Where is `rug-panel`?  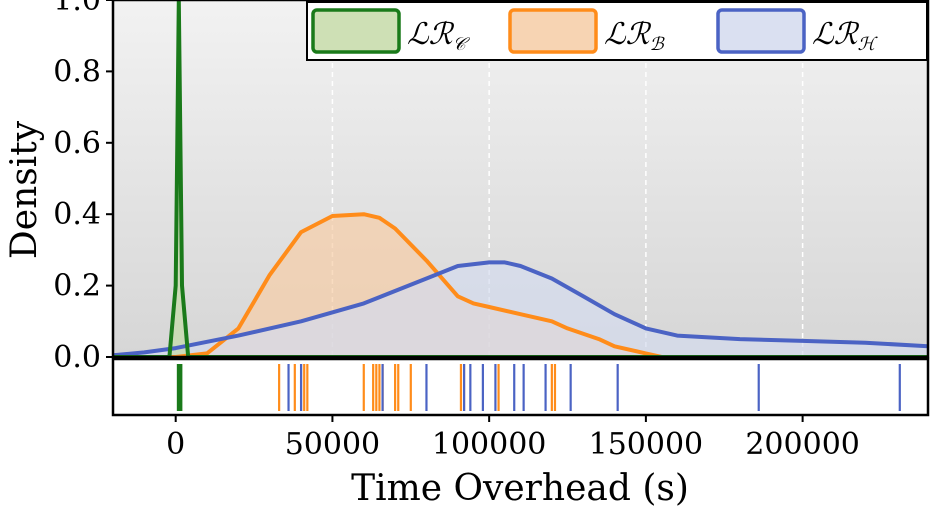 rug-panel is located at coordinates (520, 387).